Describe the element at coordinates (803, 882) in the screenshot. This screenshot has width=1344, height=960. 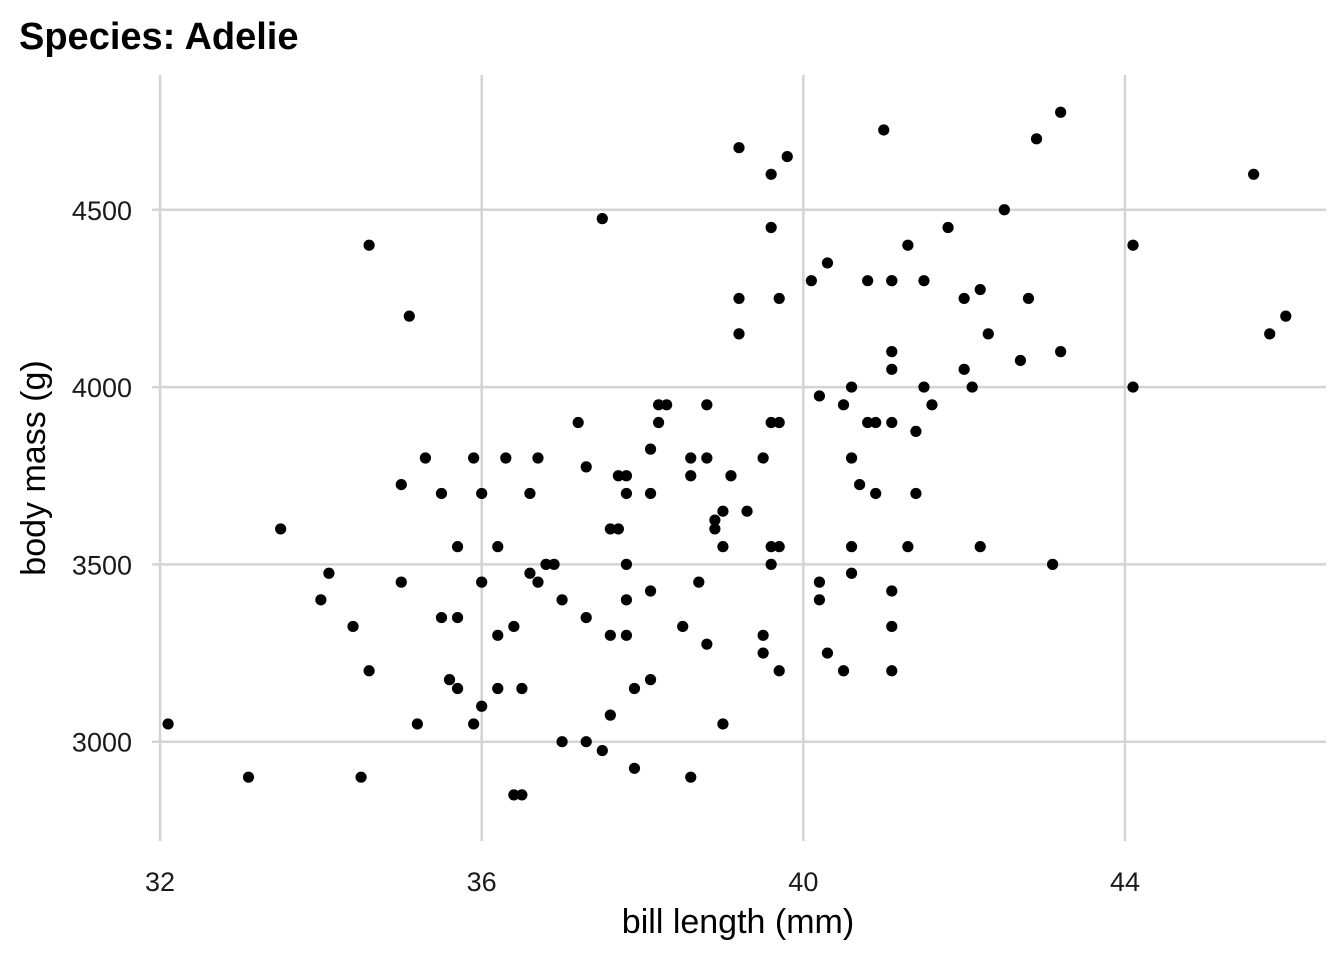
I see `x-tick-label: 40` at that location.